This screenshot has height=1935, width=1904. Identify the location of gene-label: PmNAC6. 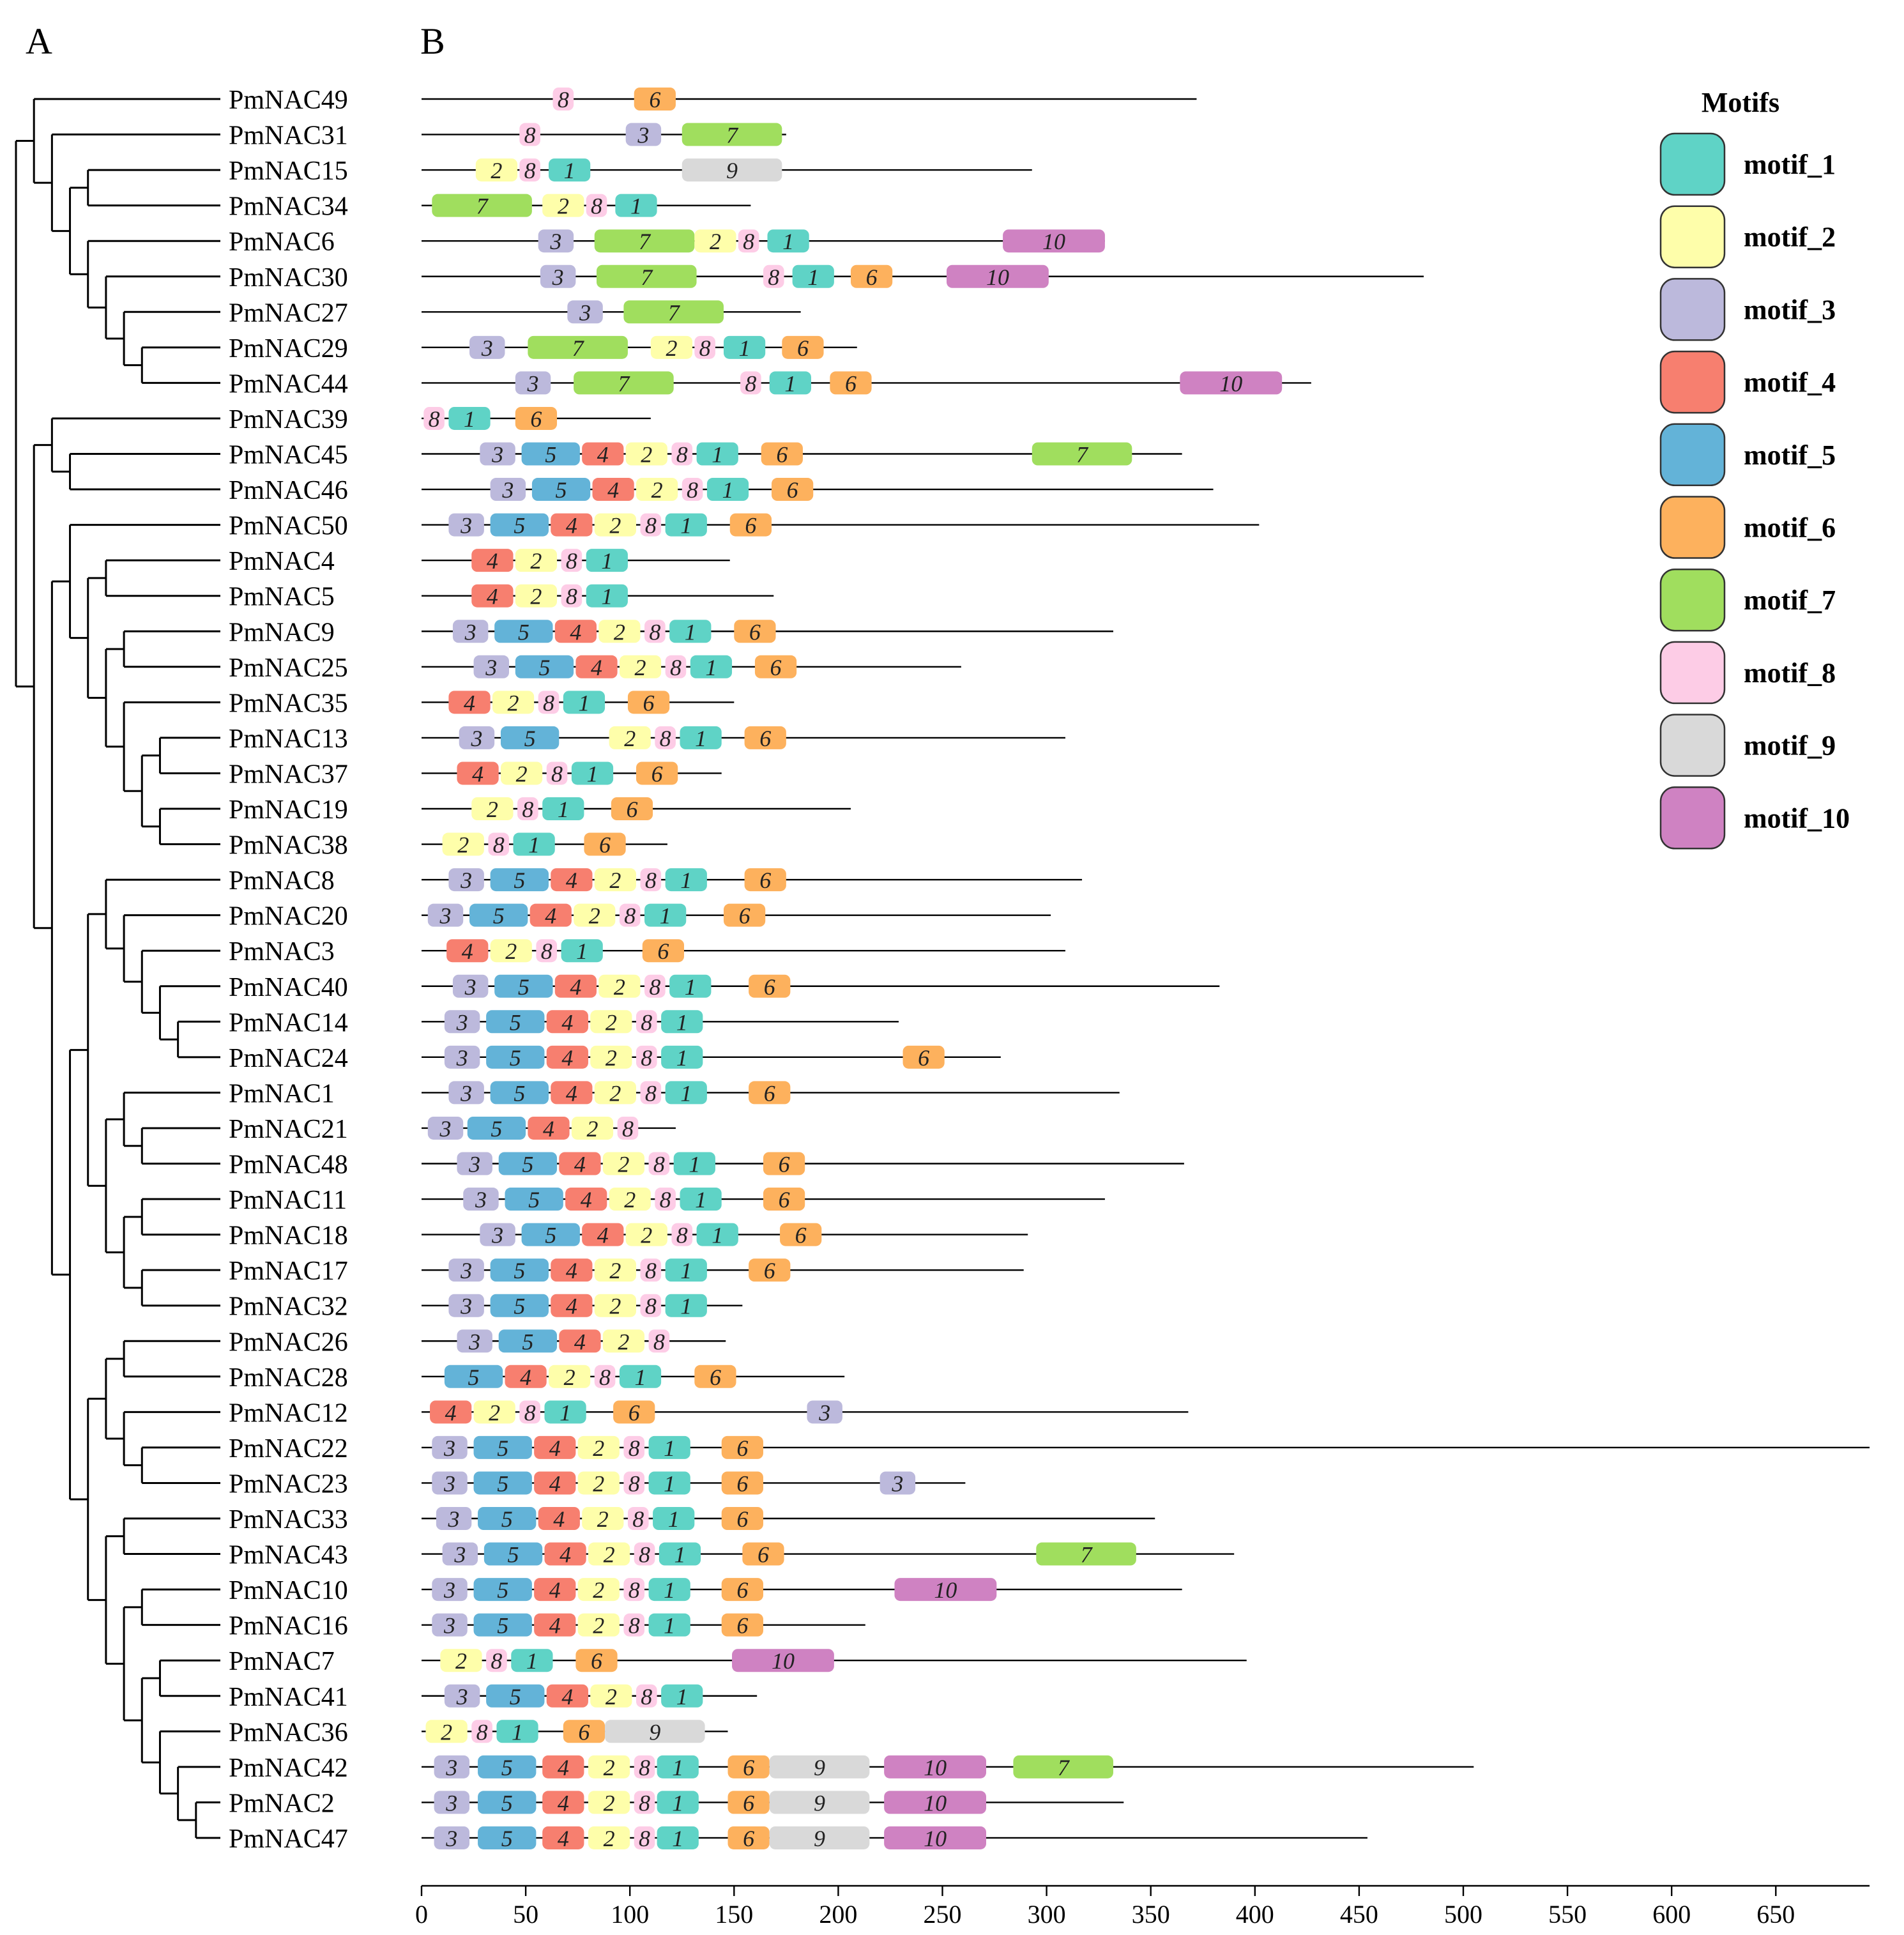
(282, 242).